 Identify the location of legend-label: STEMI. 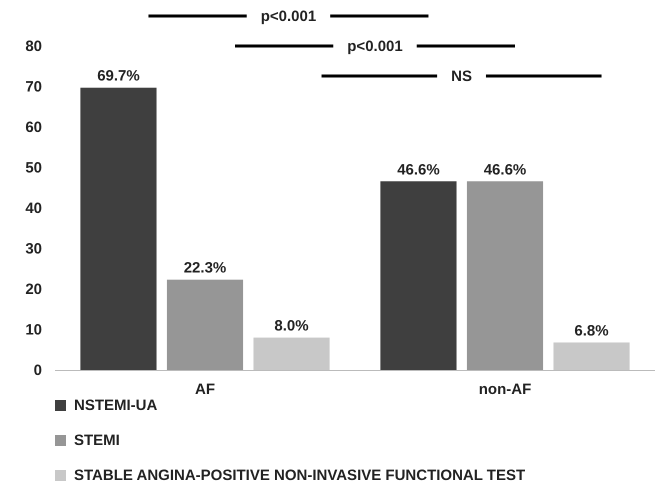
(97, 440).